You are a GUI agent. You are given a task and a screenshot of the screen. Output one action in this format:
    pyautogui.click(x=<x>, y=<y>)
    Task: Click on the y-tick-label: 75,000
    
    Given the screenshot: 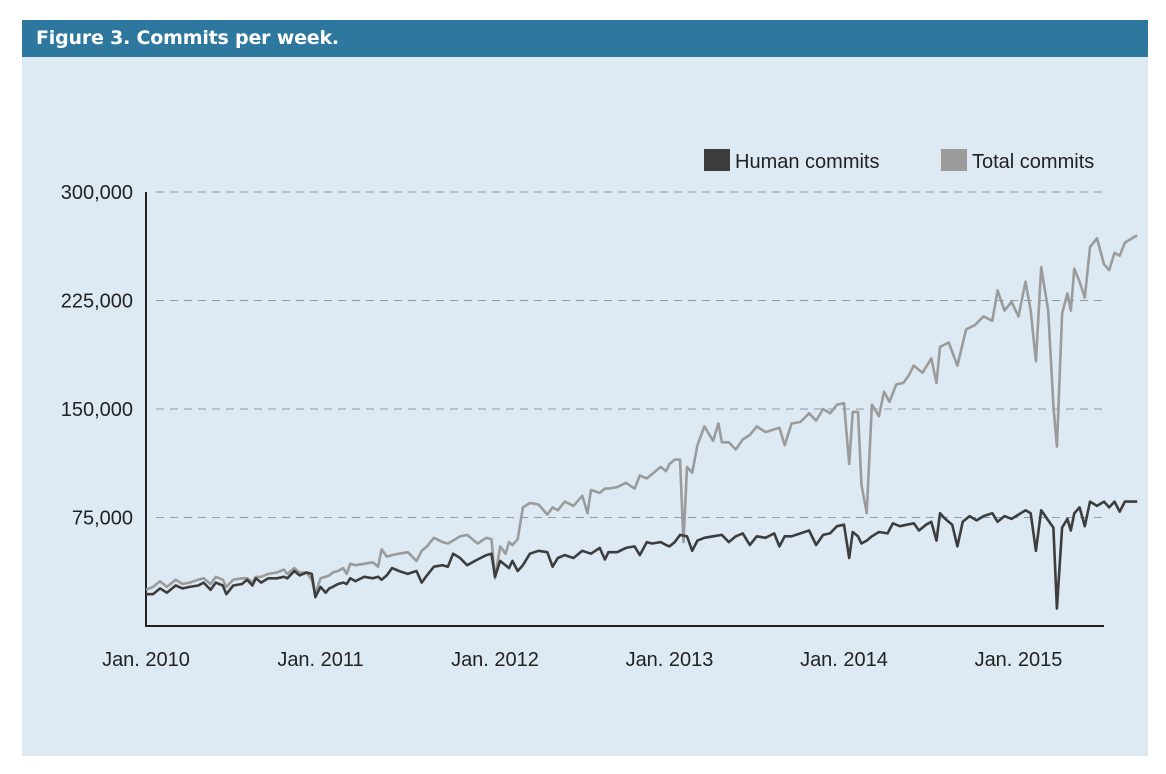 What is the action you would take?
    pyautogui.click(x=102, y=519)
    